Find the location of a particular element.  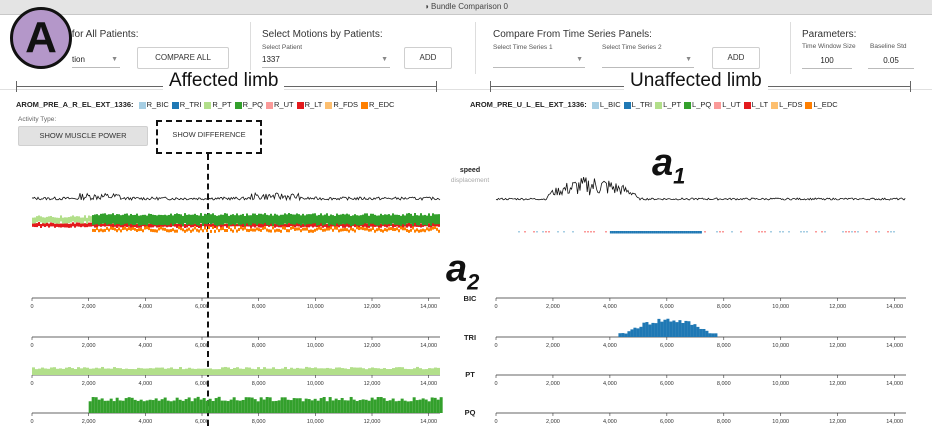

show-muscle-power-button: SHOW MUSCLE POWER is located at coordinates (83, 136).